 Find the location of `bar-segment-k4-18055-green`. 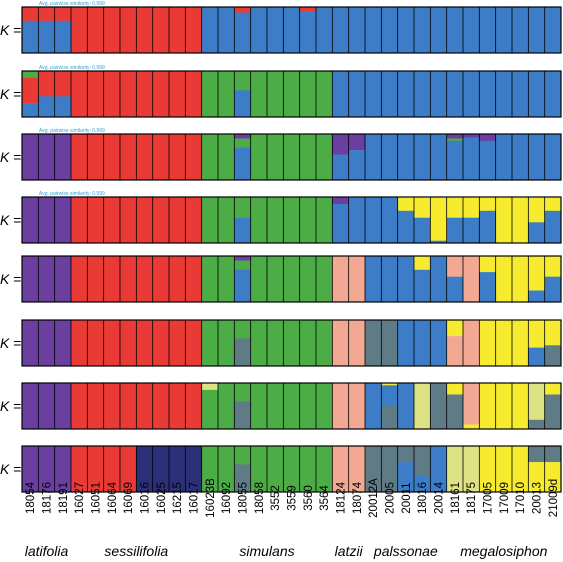

bar-segment-k4-18055-green is located at coordinates (242, 143).